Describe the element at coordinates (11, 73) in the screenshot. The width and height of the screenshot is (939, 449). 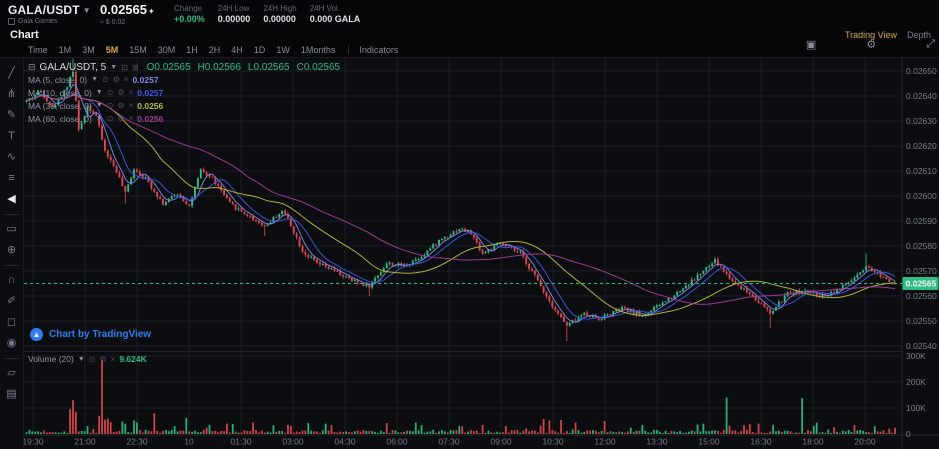
I see `trend-line-icon: ╱` at that location.